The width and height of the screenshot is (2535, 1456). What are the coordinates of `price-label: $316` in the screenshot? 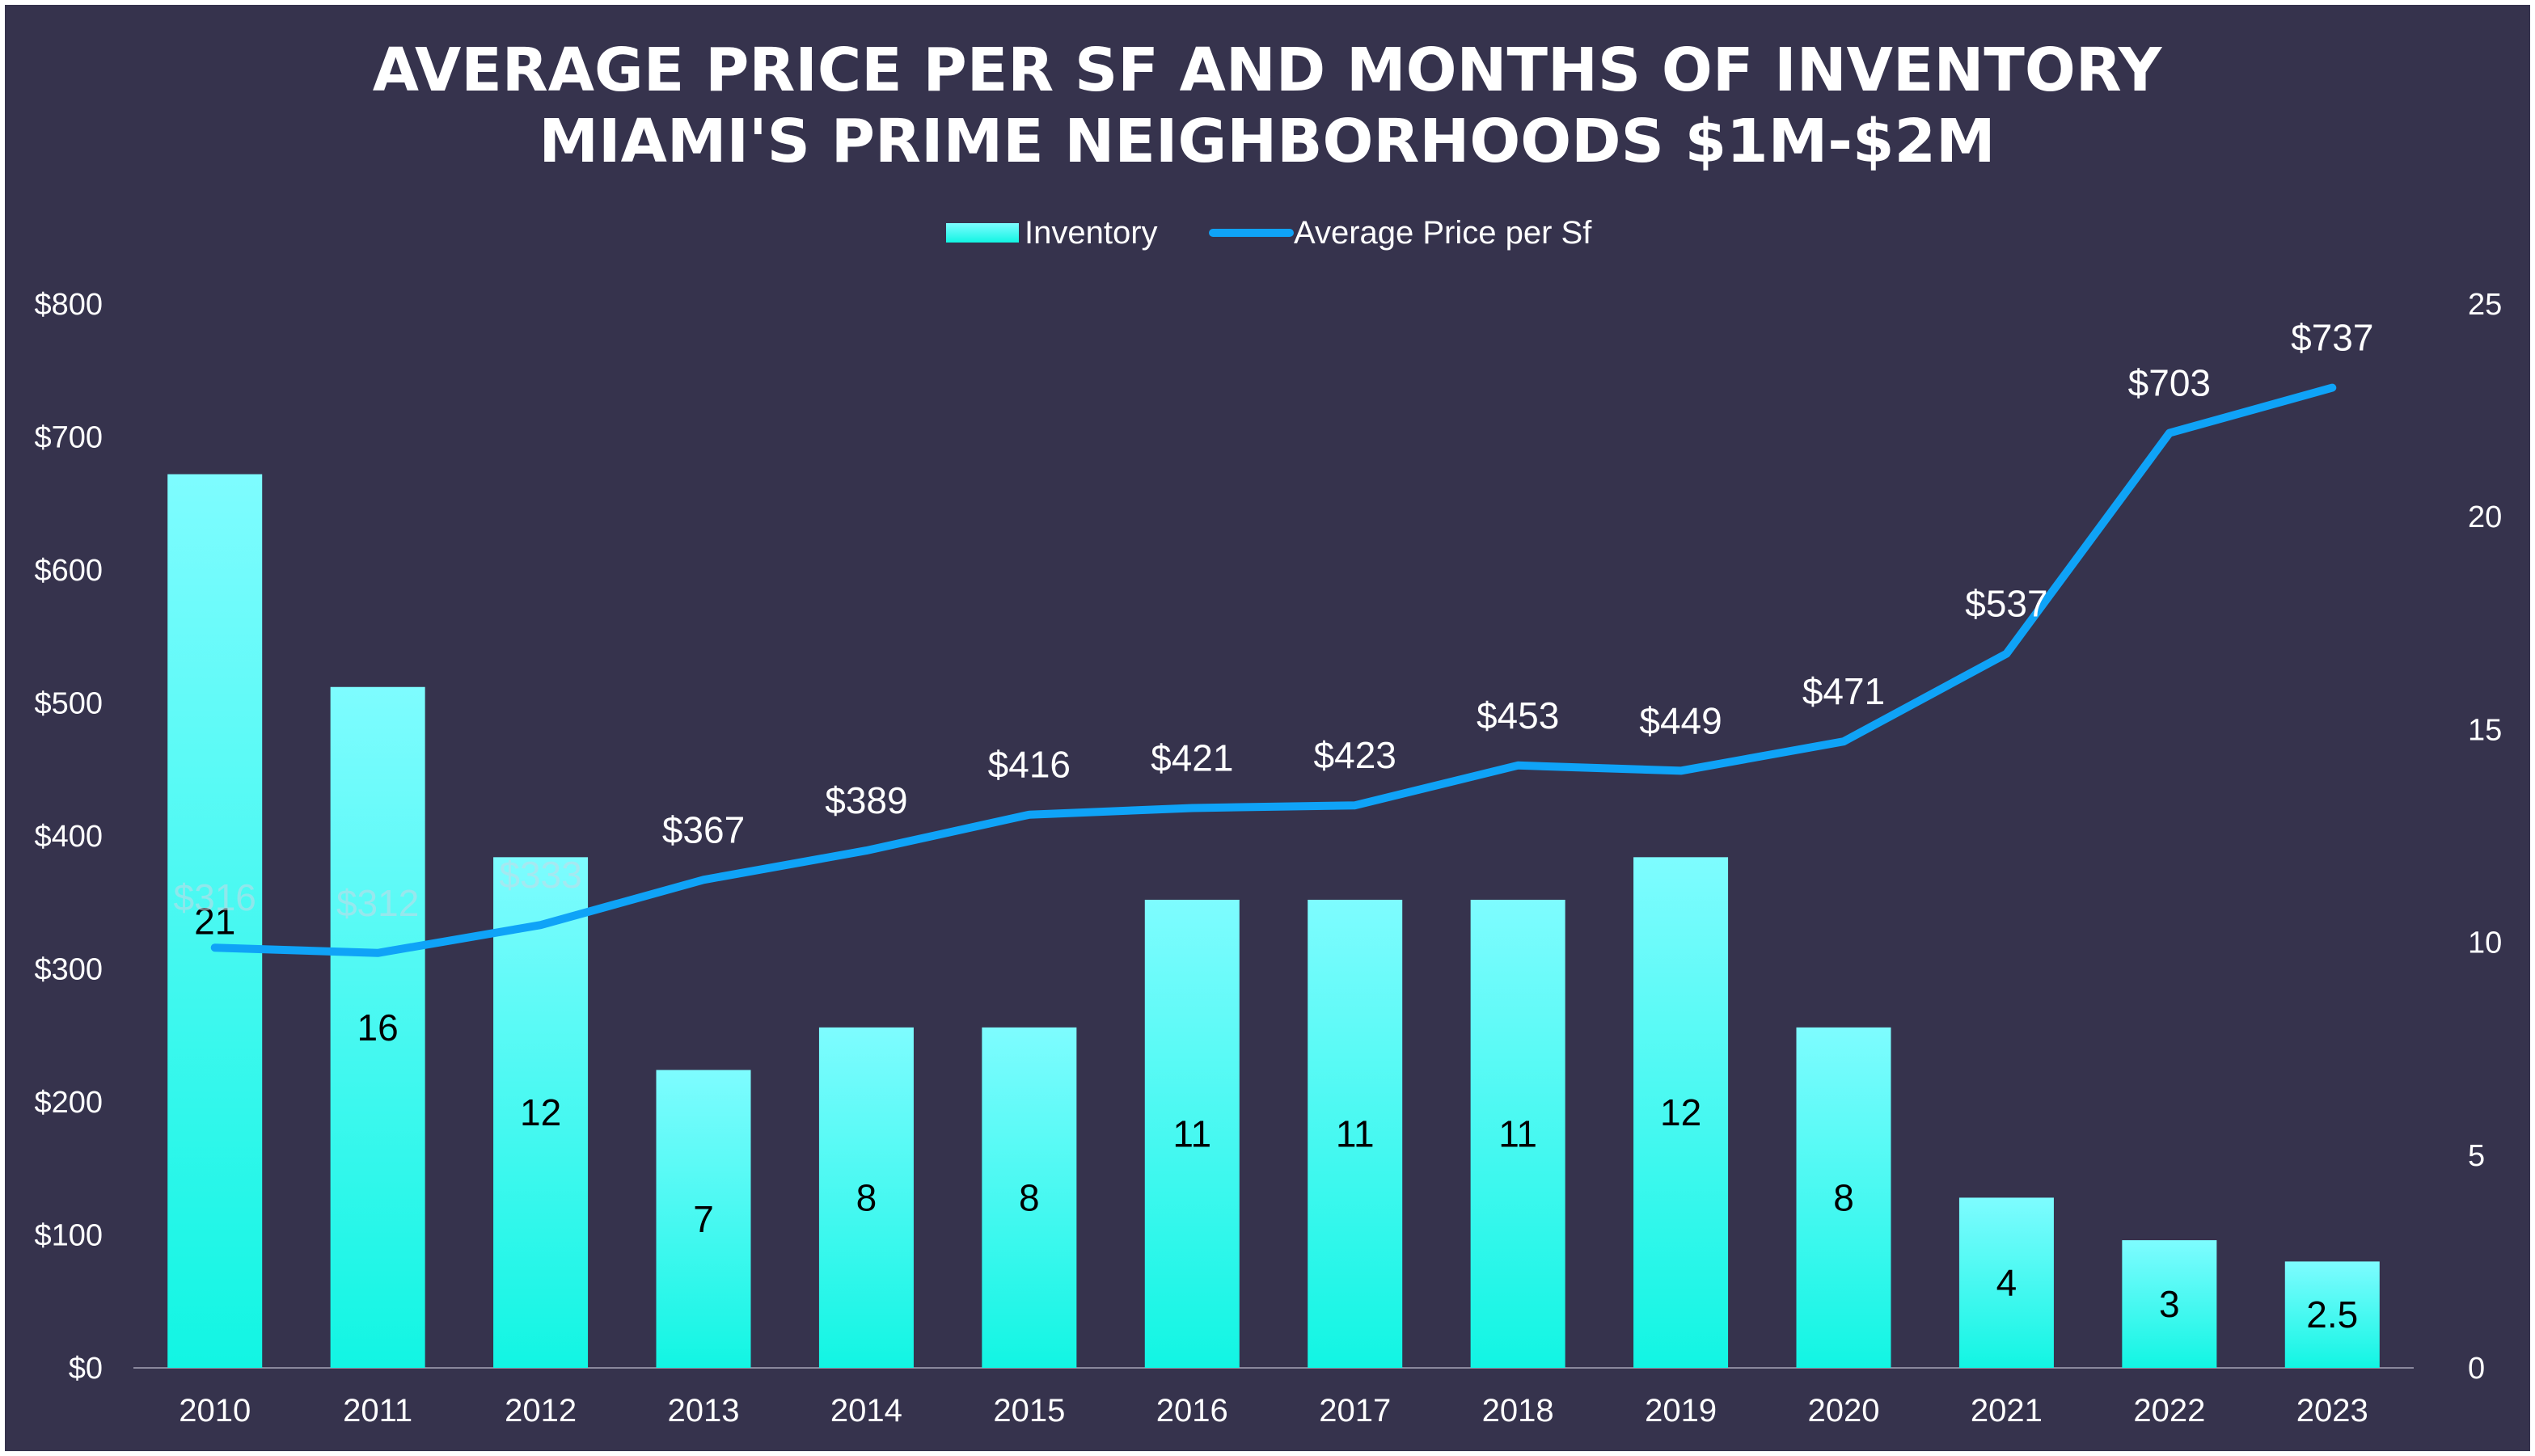 It's located at (215, 897).